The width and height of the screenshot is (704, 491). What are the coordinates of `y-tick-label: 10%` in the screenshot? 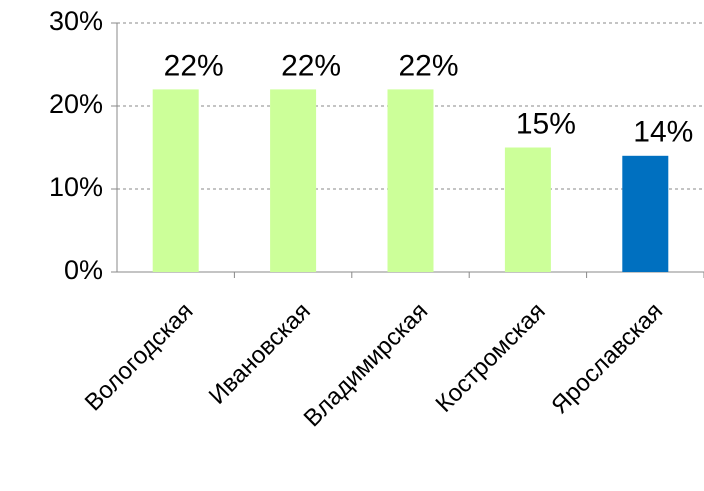 It's located at (76, 187).